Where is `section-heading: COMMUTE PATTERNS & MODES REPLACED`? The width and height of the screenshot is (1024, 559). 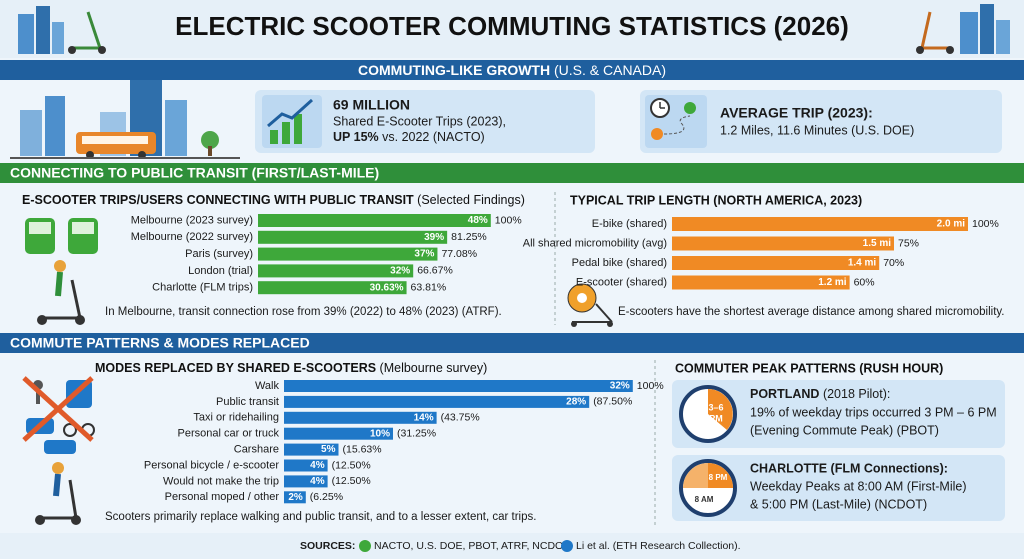
section-heading: COMMUTE PATTERNS & MODES REPLACED is located at coordinates (160, 343).